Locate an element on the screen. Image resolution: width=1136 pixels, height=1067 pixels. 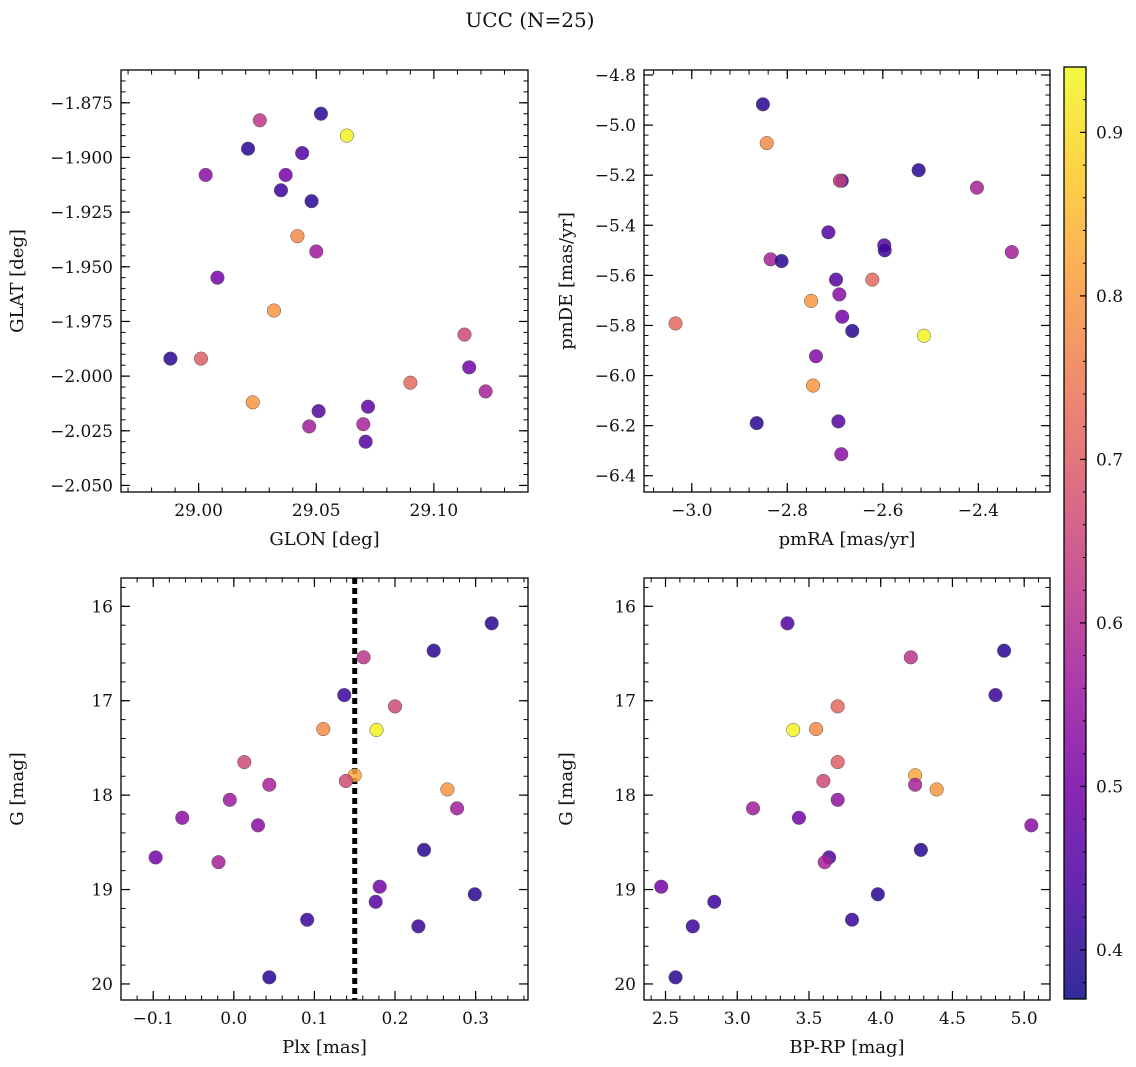
colorbar: 0.4 0.5 0.6 0.7 0.8 0.9 is located at coordinates (1093, 533).